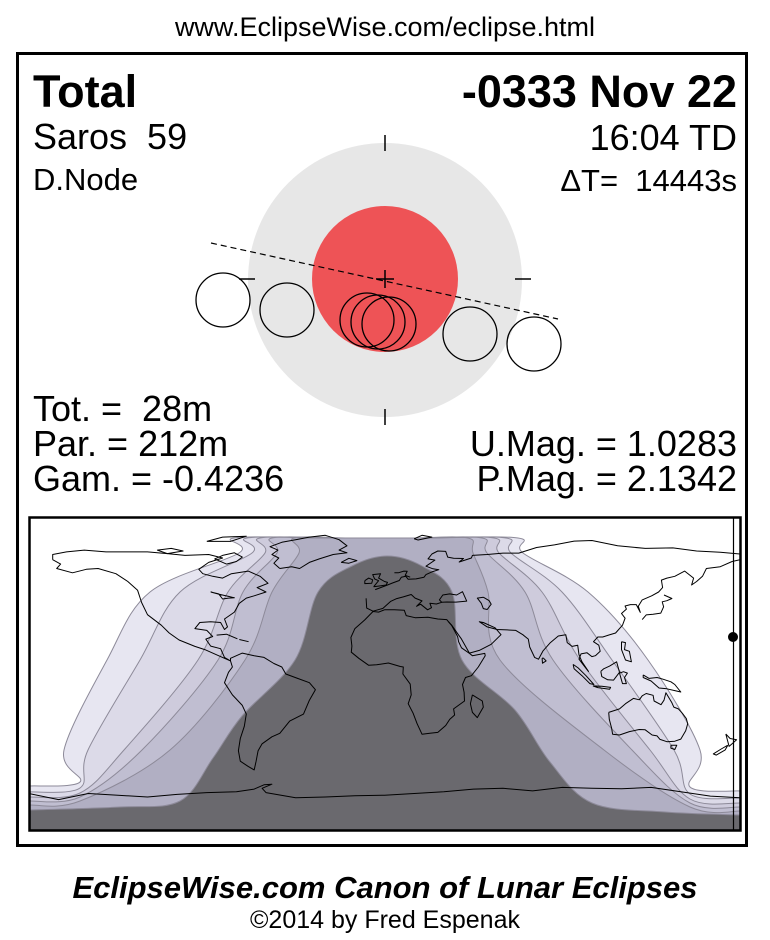 The image size is (770, 940). I want to click on footer-title: EclipseWise.com Canon of Lunar Eclipses, so click(385, 887).